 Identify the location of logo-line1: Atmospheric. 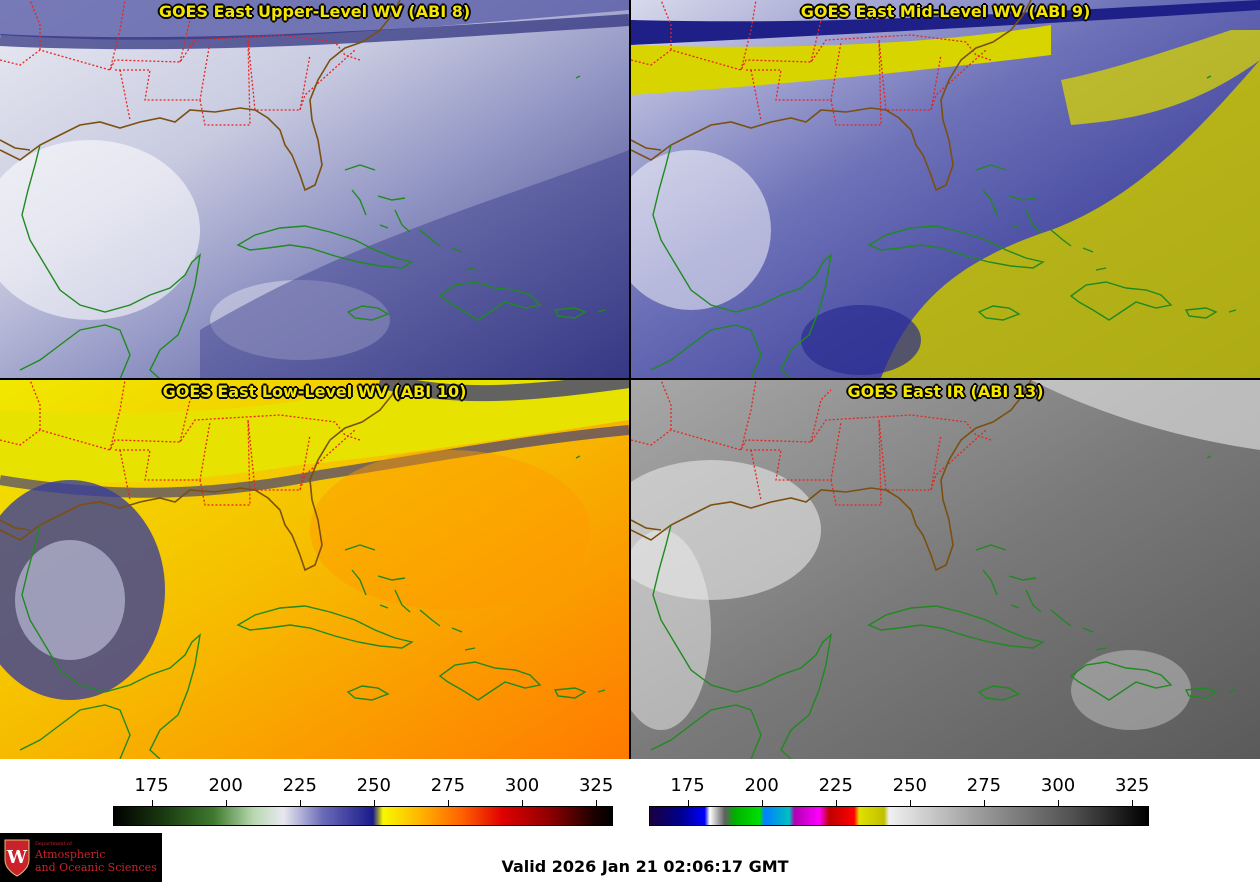
(70, 854).